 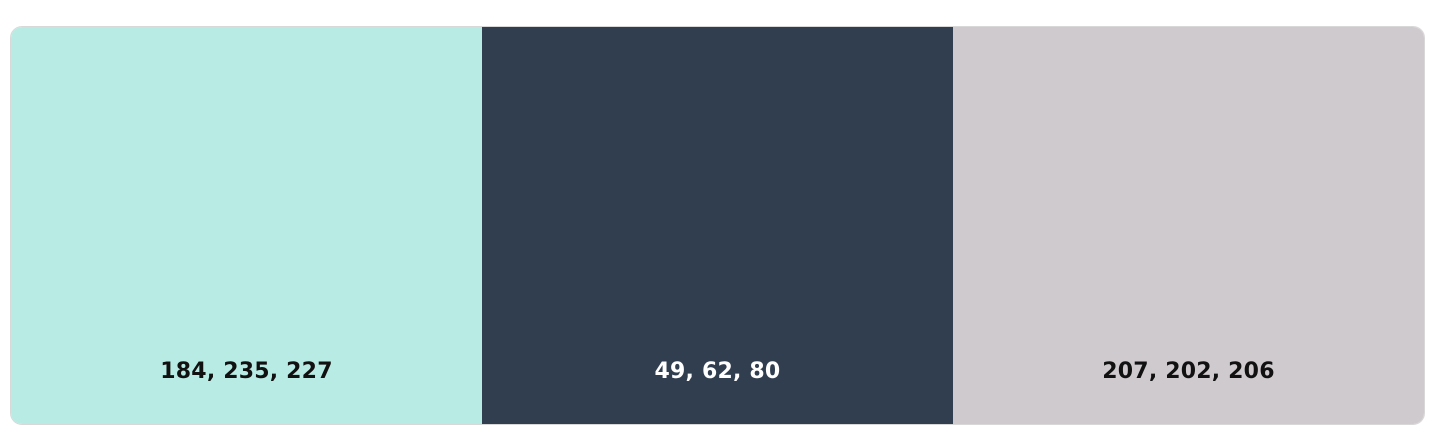 I want to click on swatch-rgb-label: 207, 202, 206, so click(x=1188, y=371).